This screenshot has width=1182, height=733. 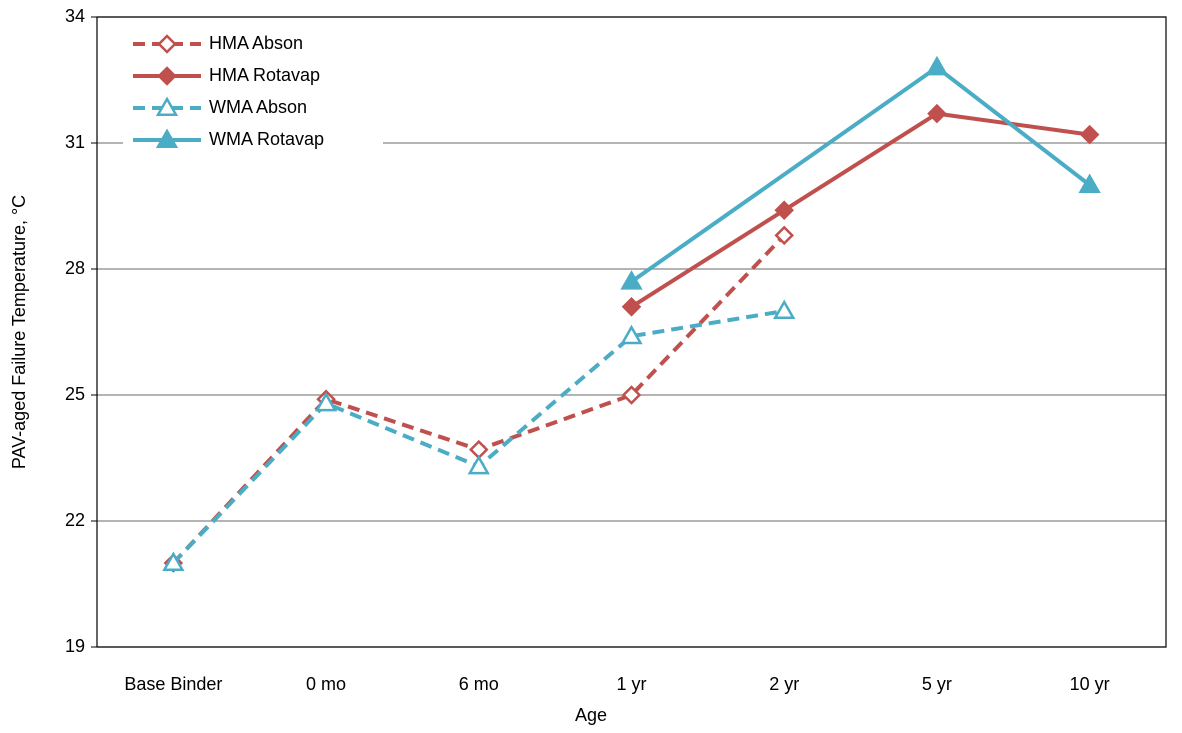 What do you see at coordinates (1090, 684) in the screenshot?
I see `x-tick-label: 10 yr` at bounding box center [1090, 684].